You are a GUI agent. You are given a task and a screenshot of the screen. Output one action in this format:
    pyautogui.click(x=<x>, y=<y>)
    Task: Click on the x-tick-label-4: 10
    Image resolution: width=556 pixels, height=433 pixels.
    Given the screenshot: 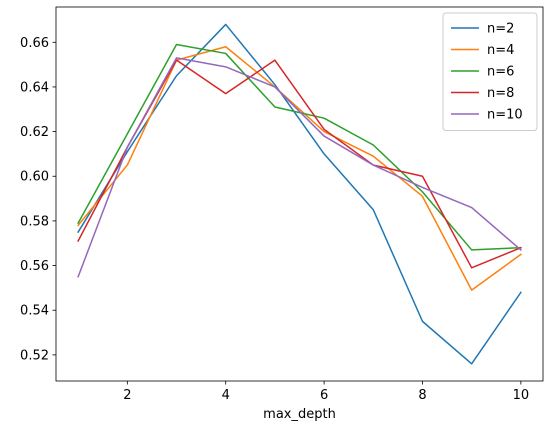 What is the action you would take?
    pyautogui.click(x=521, y=395)
    